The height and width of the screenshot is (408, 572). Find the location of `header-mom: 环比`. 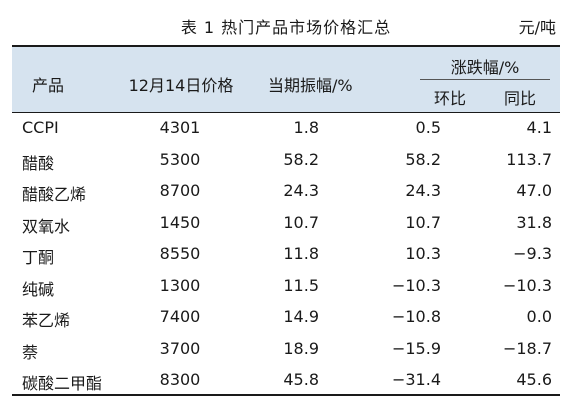

header-mom: 环比 is located at coordinates (449, 98).